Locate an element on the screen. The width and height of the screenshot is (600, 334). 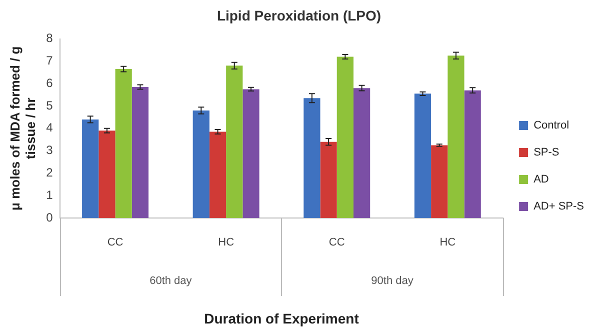
y-axis-title: μ moles of MDA formed / g tissue / hr is located at coordinates (22, 128).